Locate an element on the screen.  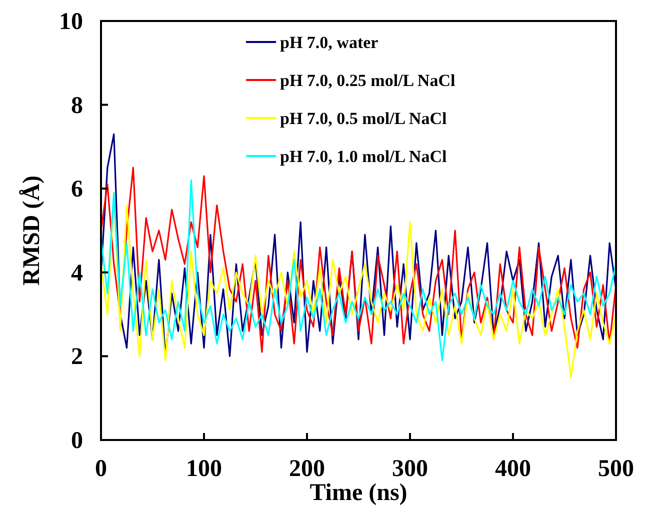
x-tick-label: 300 is located at coordinates (410, 469).